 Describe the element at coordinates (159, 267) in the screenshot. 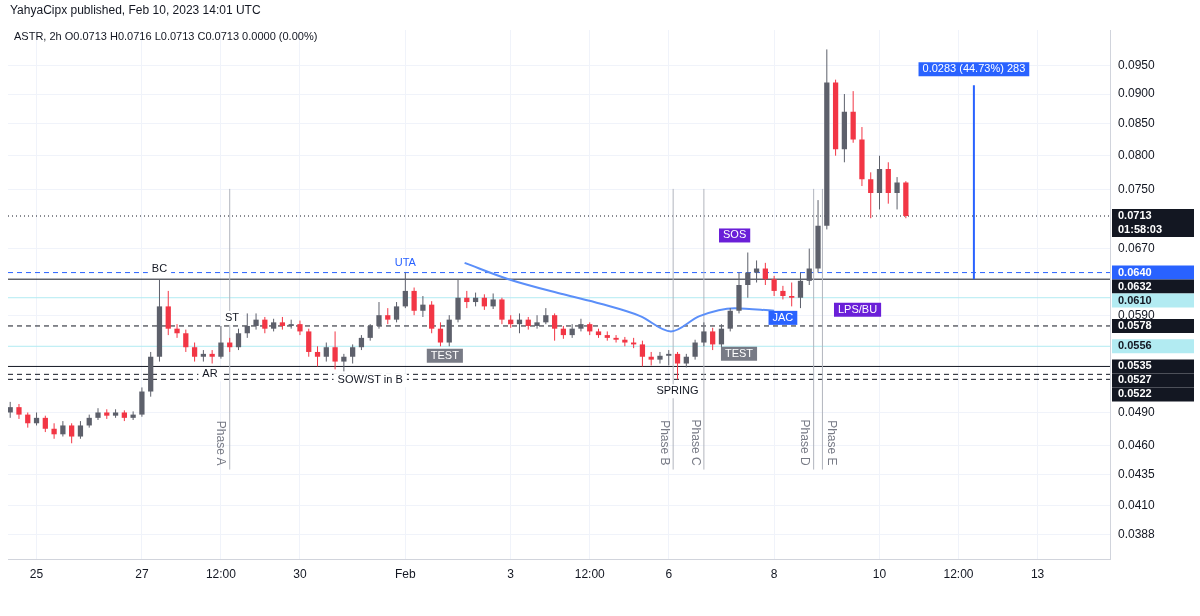

I see `annotation: BC` at that location.